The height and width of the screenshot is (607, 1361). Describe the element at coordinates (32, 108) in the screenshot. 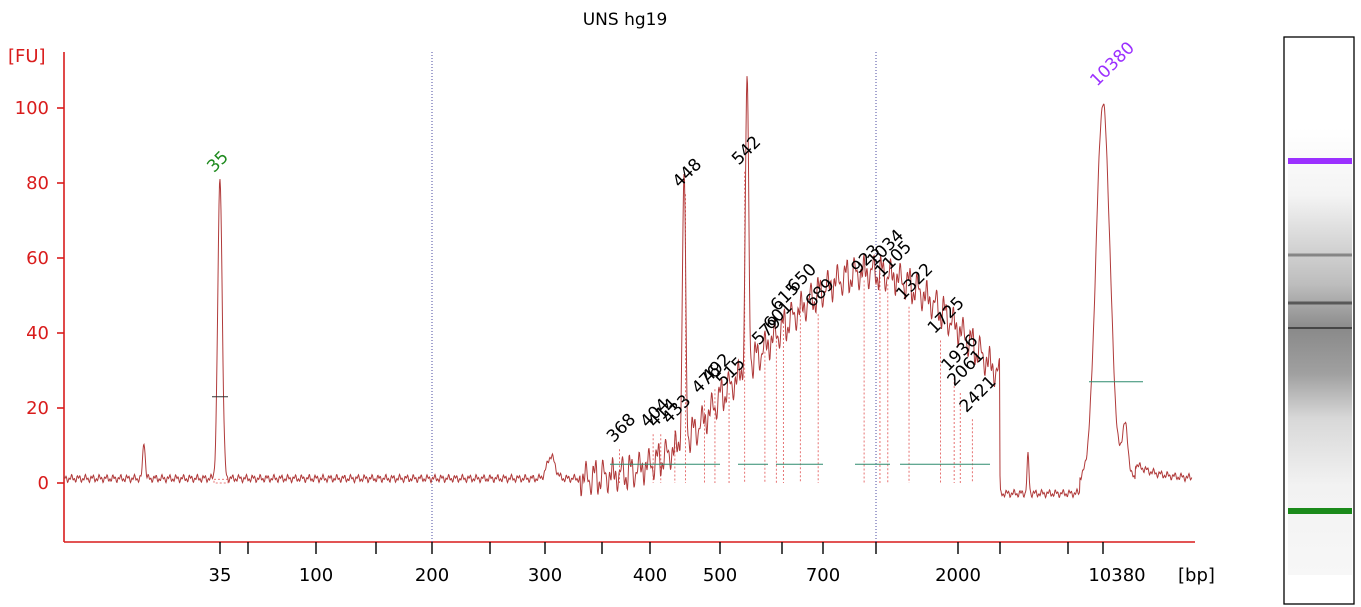

I see `y-tick-label: 100` at that location.